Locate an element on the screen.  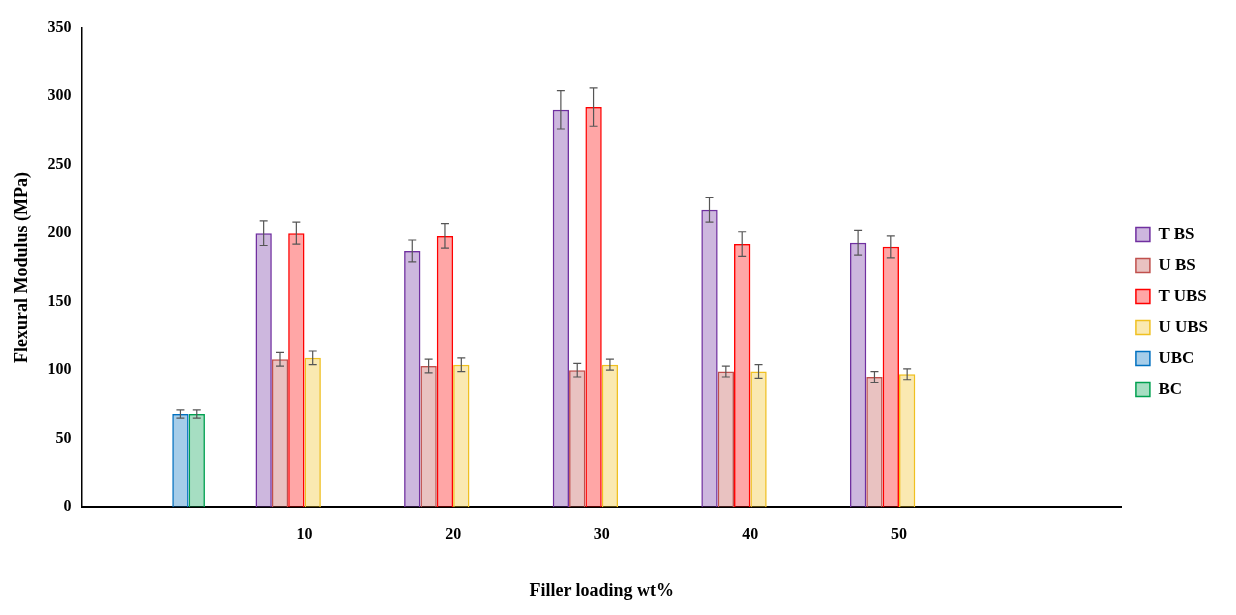
y-axis-title: Flexural Modulus (MPa) is located at coordinates (22, 267).